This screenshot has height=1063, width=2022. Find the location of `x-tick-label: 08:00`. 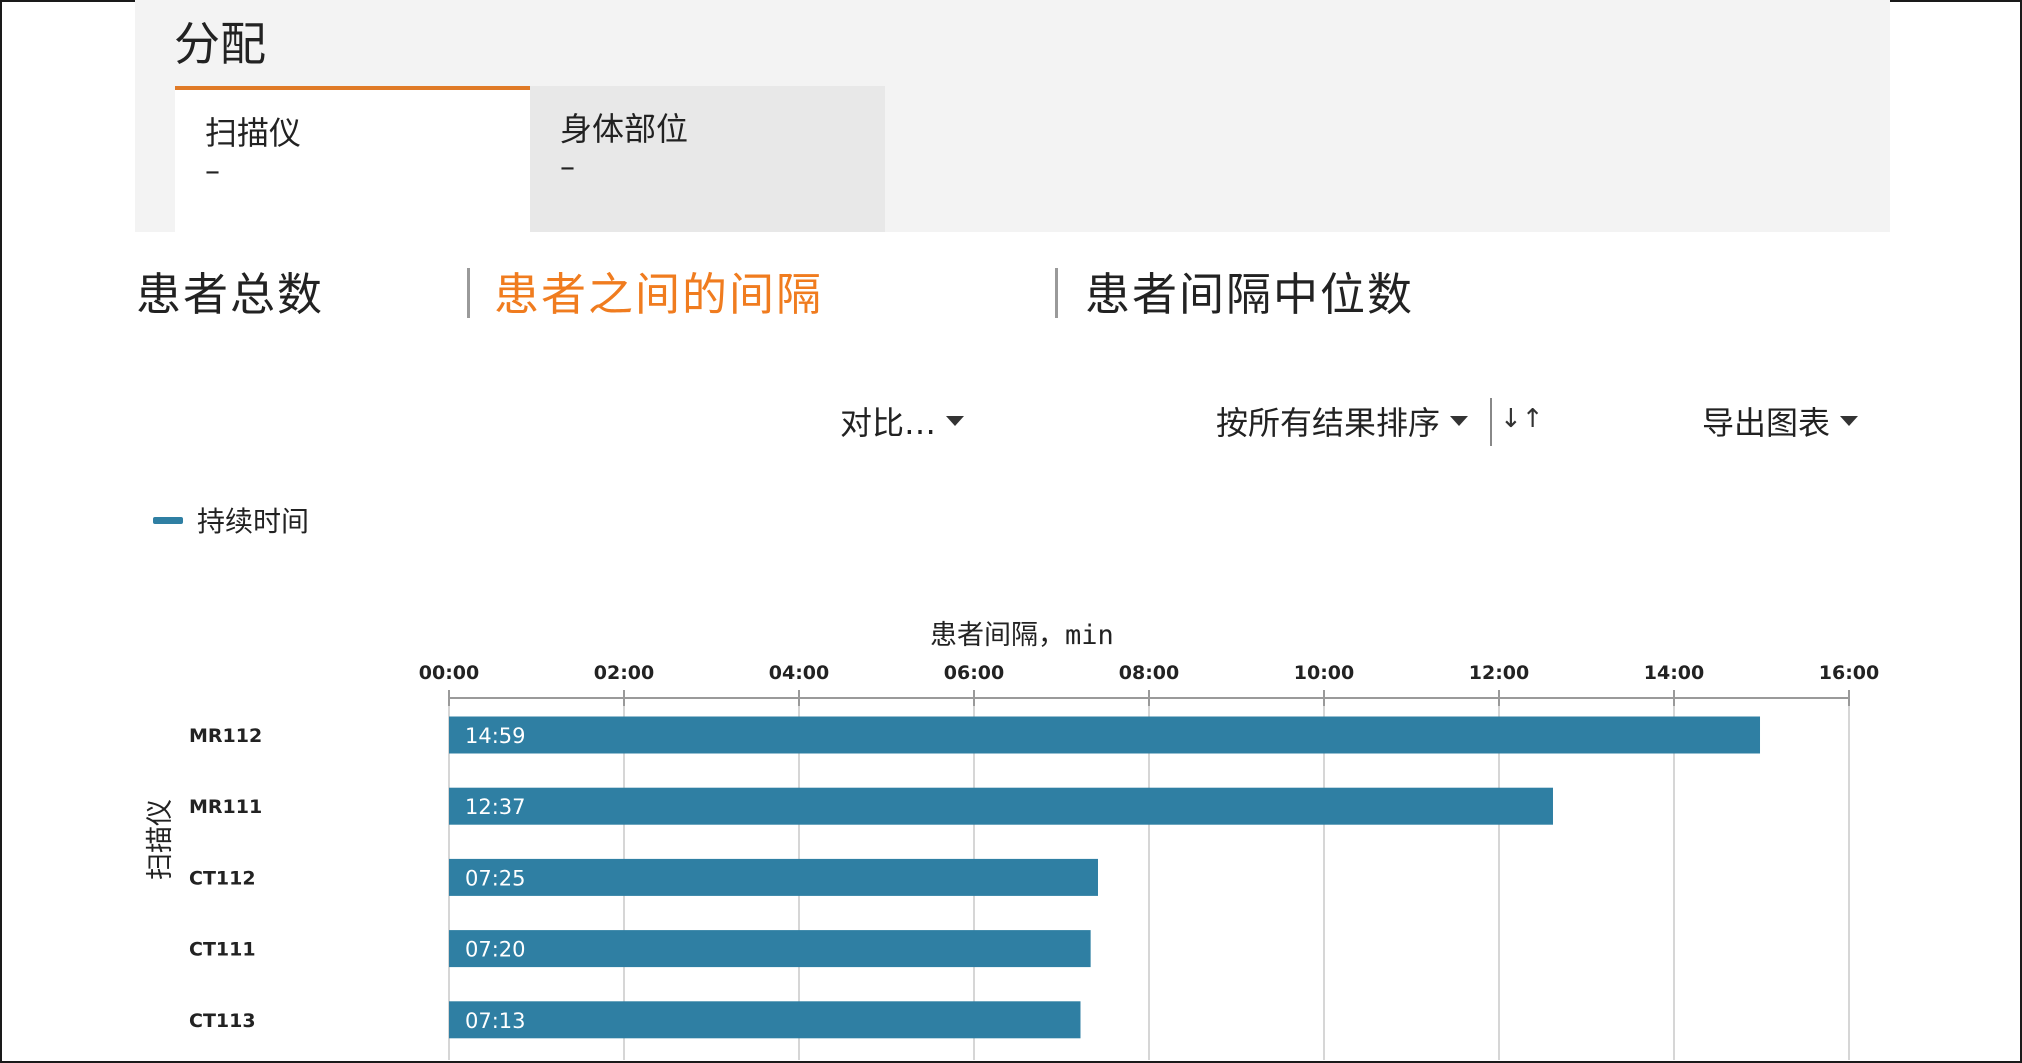

x-tick-label: 08:00 is located at coordinates (1149, 673).